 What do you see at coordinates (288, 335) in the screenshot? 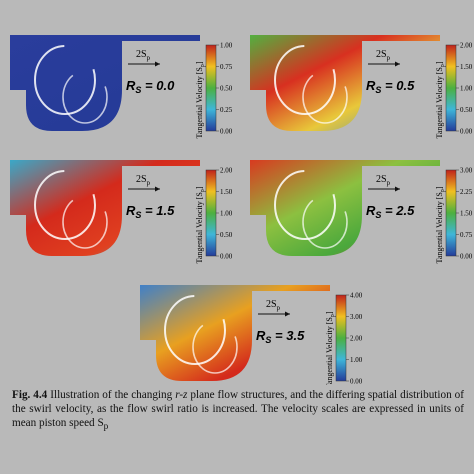
I see `swirl-ratio-value: = 3.5` at bounding box center [288, 335].